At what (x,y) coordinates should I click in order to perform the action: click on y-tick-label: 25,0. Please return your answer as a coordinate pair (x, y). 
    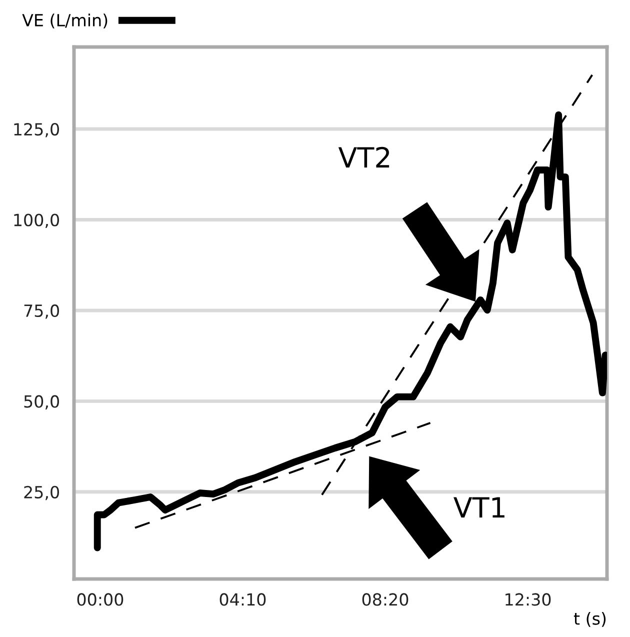
    Looking at the image, I should click on (42, 493).